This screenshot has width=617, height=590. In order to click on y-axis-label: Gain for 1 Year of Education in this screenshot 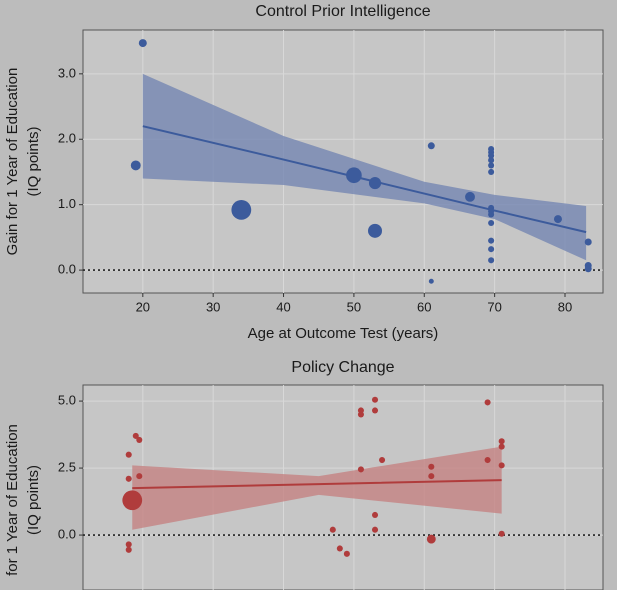, I will do `click(12, 162)`.